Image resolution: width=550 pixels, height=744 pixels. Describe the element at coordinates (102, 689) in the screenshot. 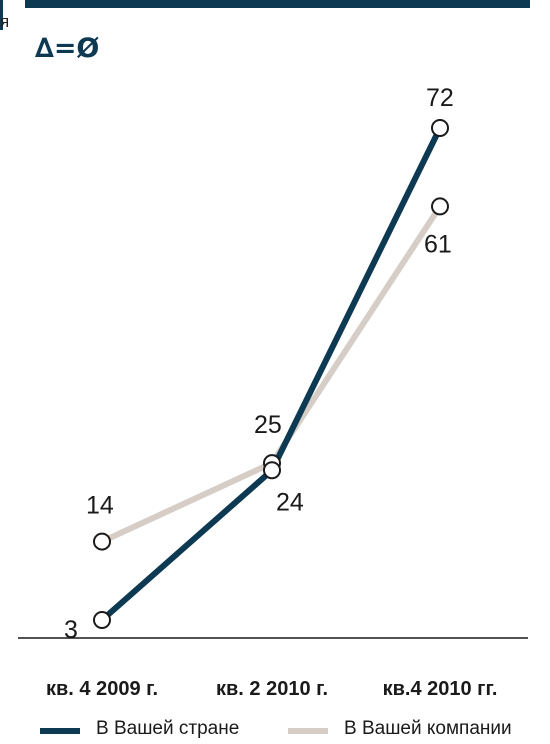

I see `x-tick-label-0: кв. 4 2009 г.` at that location.